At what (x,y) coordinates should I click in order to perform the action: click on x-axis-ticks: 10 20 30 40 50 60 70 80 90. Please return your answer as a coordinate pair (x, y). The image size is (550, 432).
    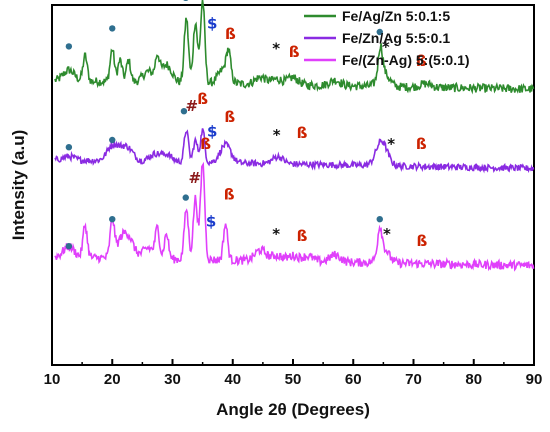
    Looking at the image, I should click on (293, 373).